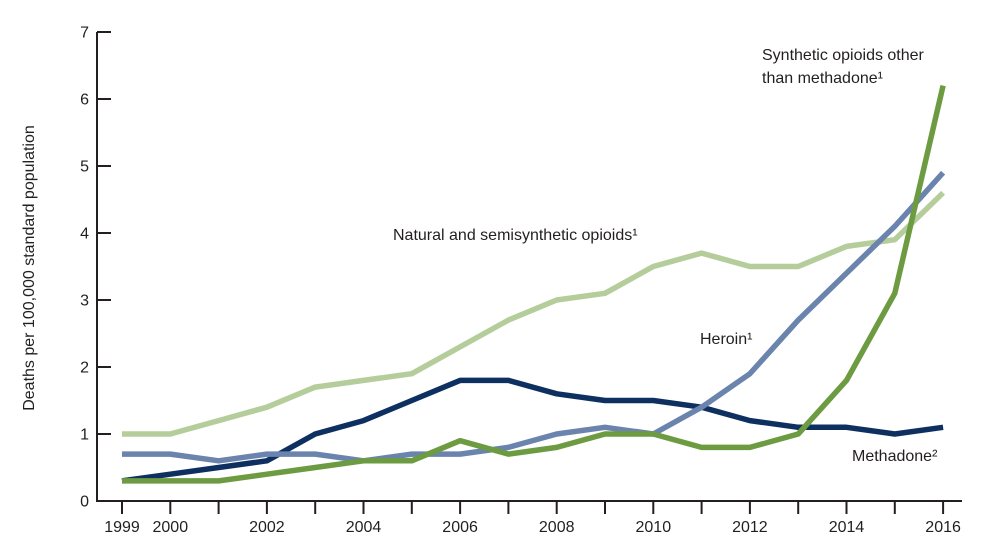 The width and height of the screenshot is (985, 547). What do you see at coordinates (364, 527) in the screenshot?
I see `x-tick-label: 2004` at bounding box center [364, 527].